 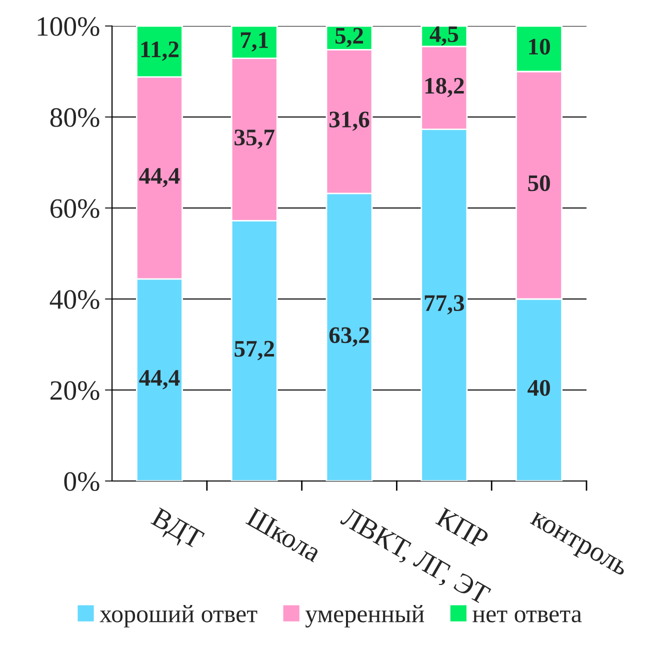 I want to click on data-label: 57,2, so click(x=254, y=350).